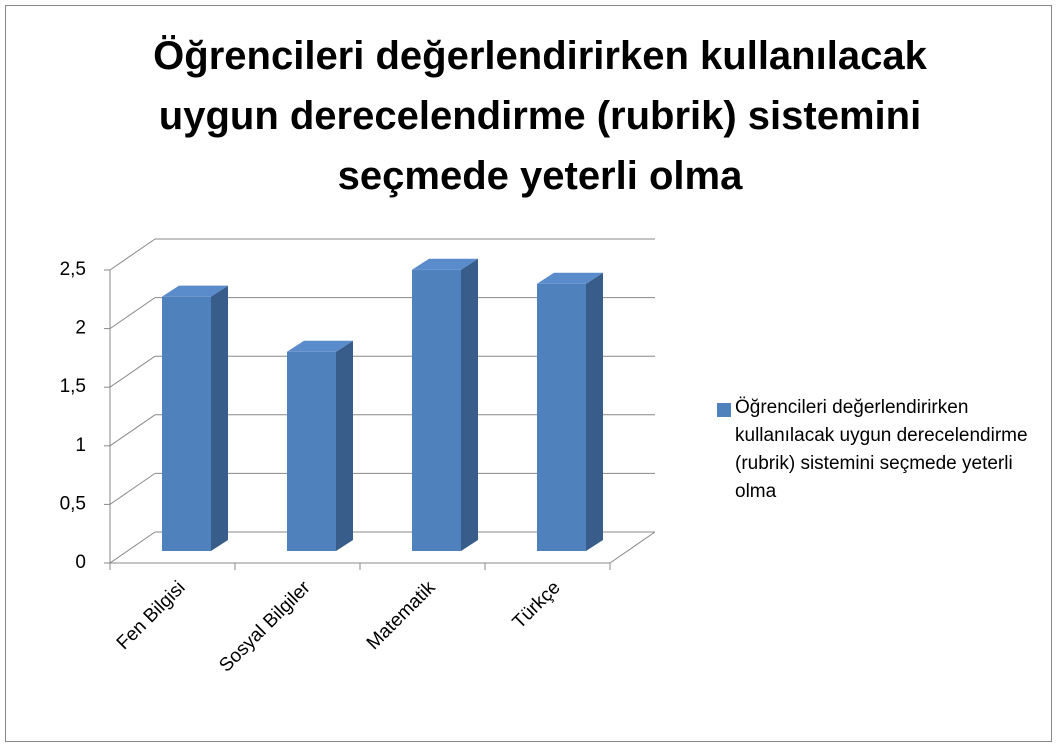 Image resolution: width=1058 pixels, height=748 pixels. I want to click on y-tick-label: 0,5, so click(73, 503).